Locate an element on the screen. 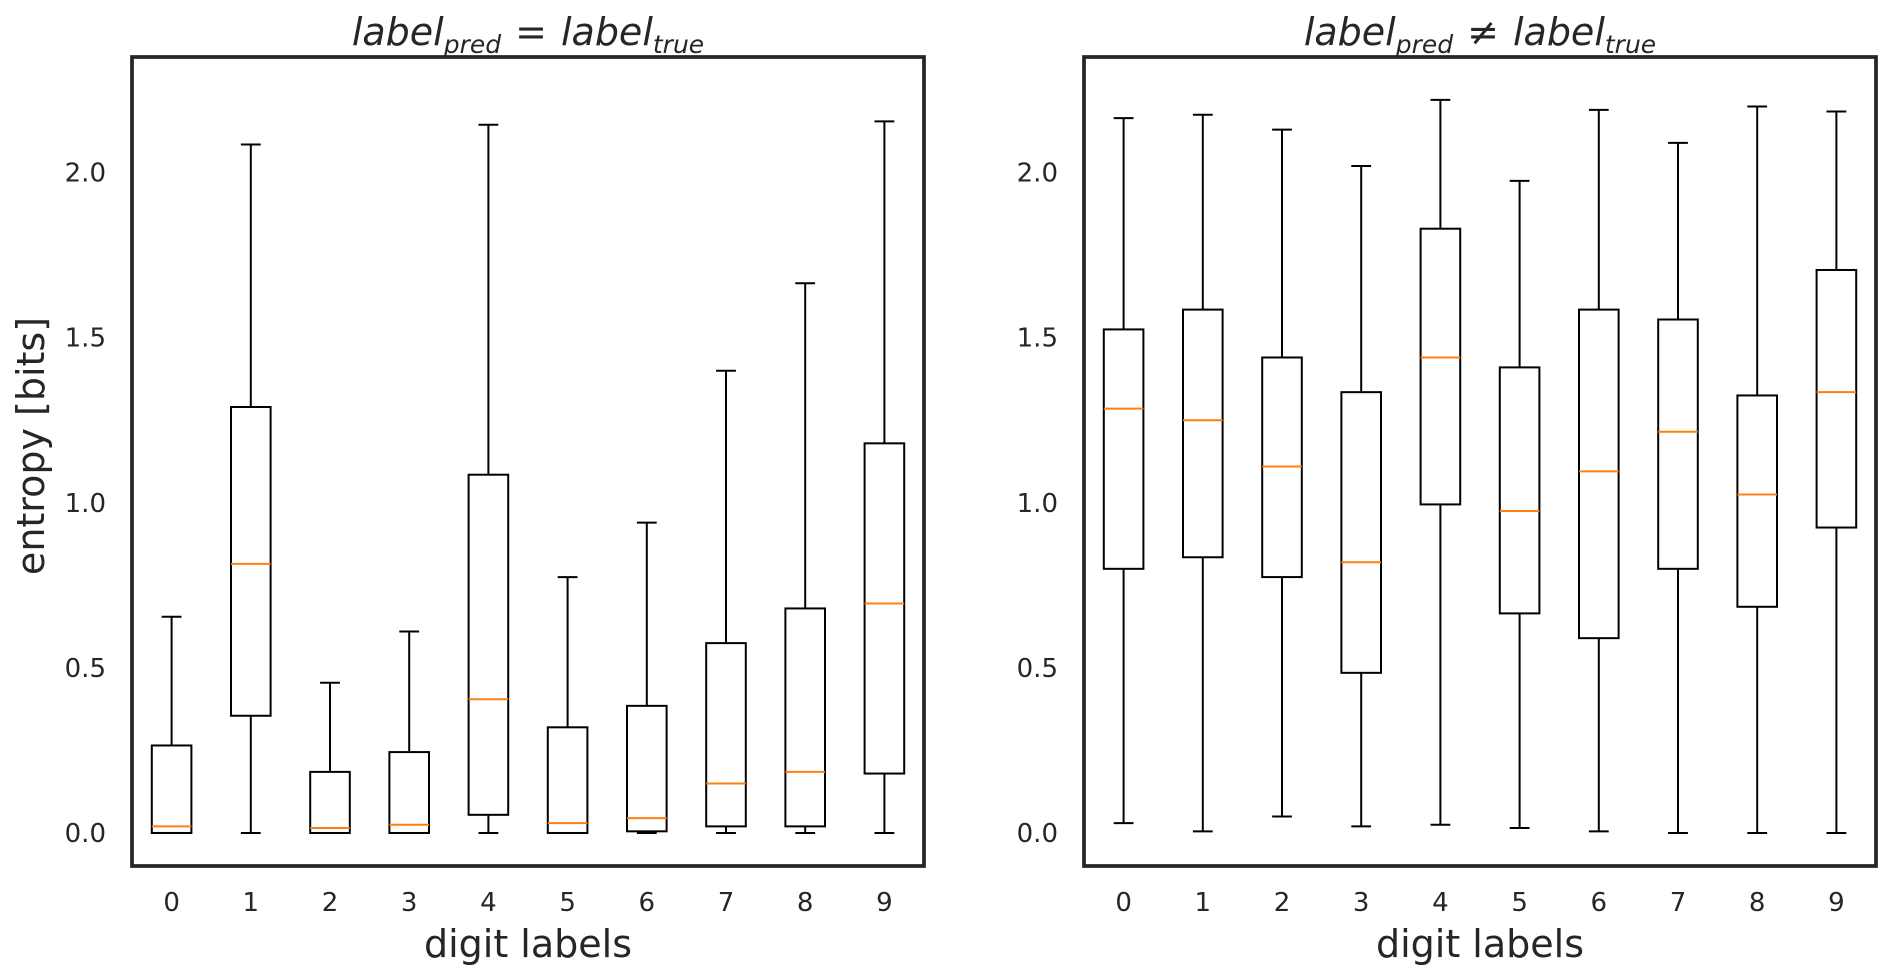 This screenshot has width=1890, height=979. right-panel-title: labelpred ≠ labeltrue is located at coordinates (1480, 34).